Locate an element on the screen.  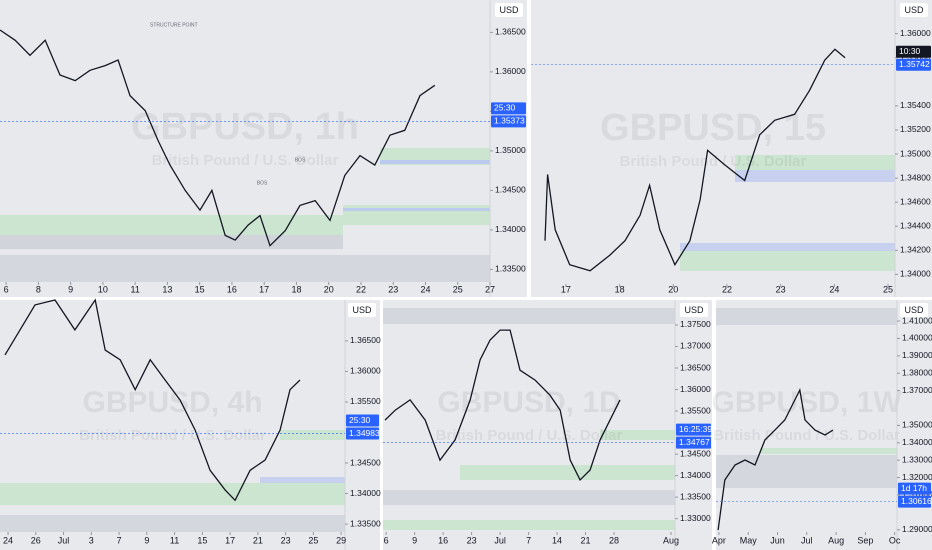
last-price-label: 1.35742 is located at coordinates (914, 64).